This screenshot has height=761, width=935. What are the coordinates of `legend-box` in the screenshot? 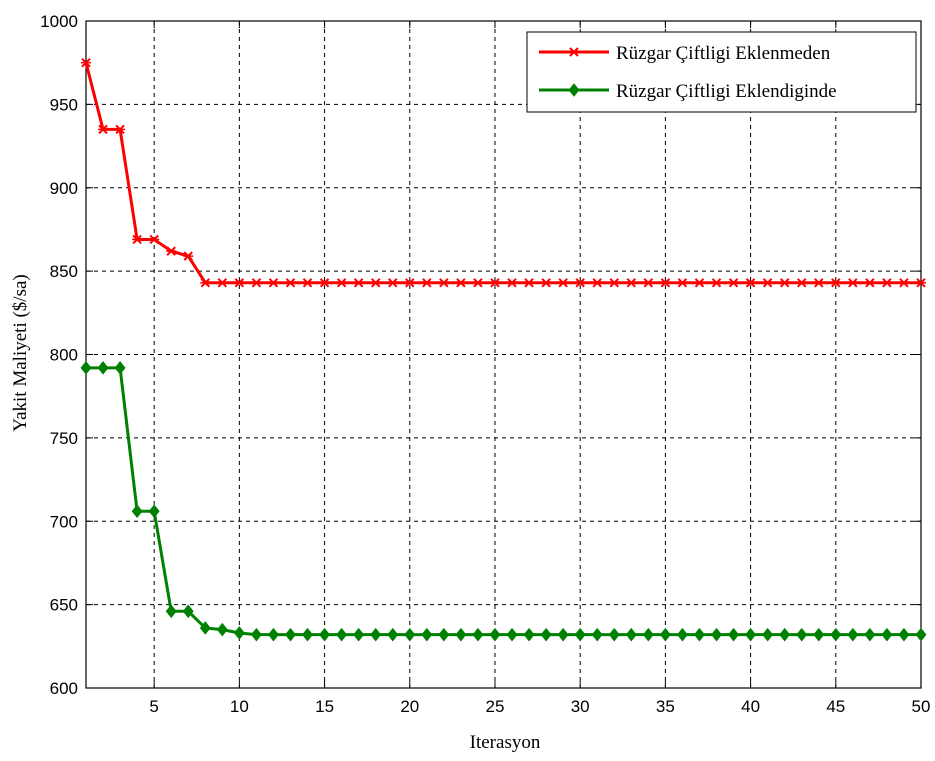 It's located at (721, 72).